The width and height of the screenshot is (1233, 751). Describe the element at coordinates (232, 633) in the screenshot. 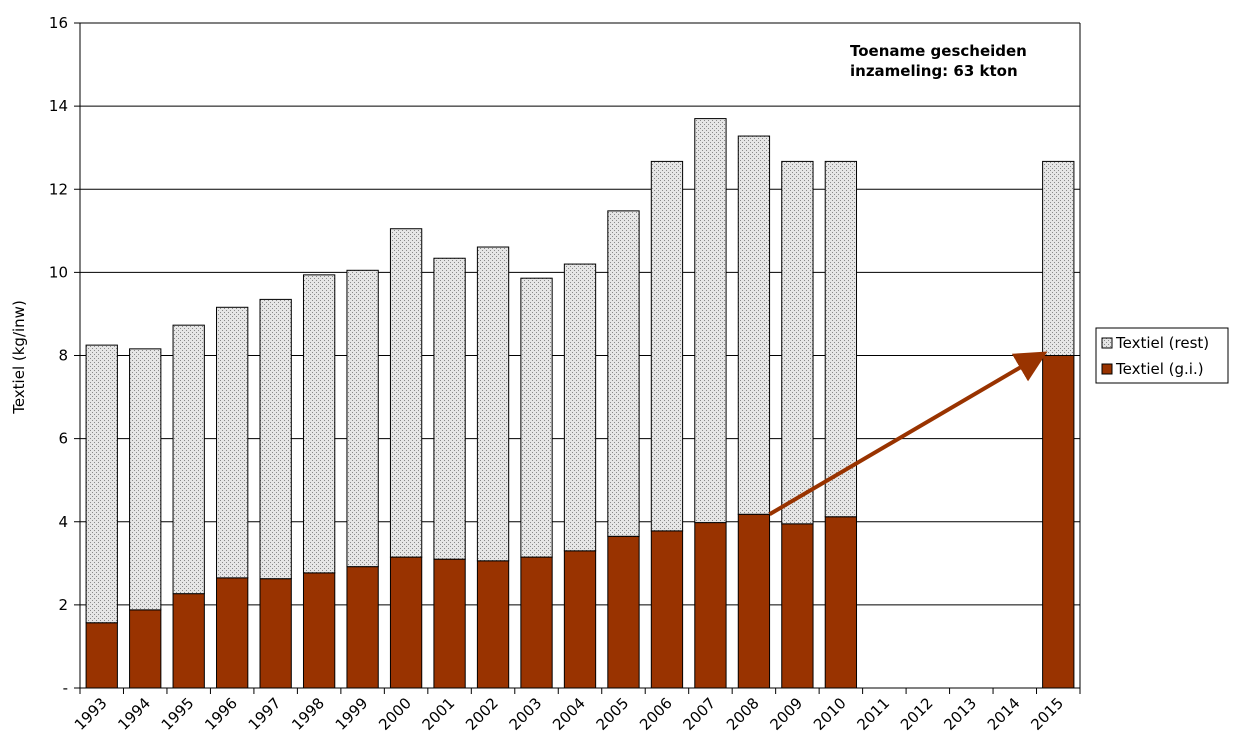

I see `bar-gi-1996` at that location.